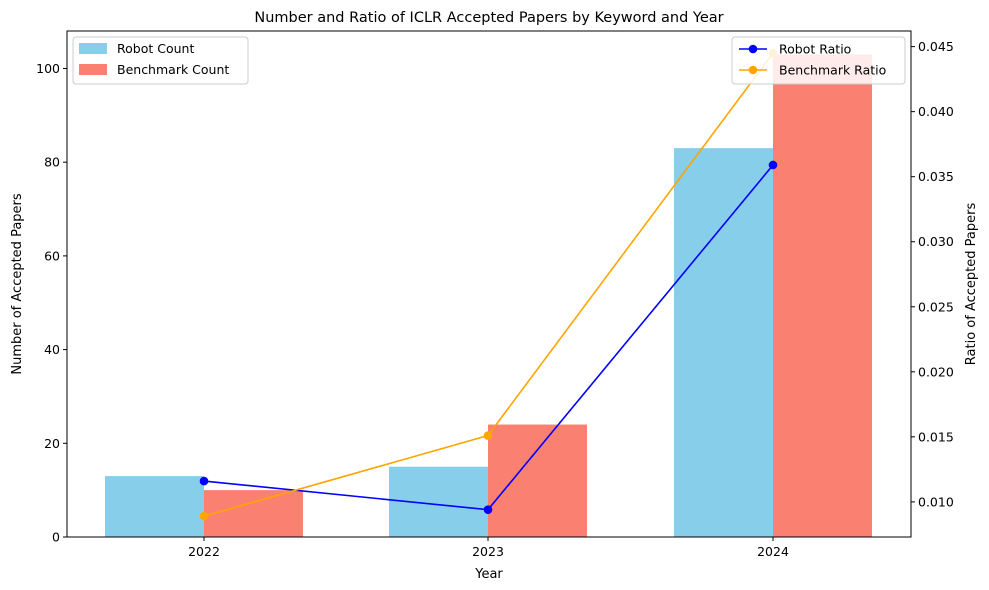  What do you see at coordinates (155, 48) in the screenshot?
I see `legend-label: Robot Count` at bounding box center [155, 48].